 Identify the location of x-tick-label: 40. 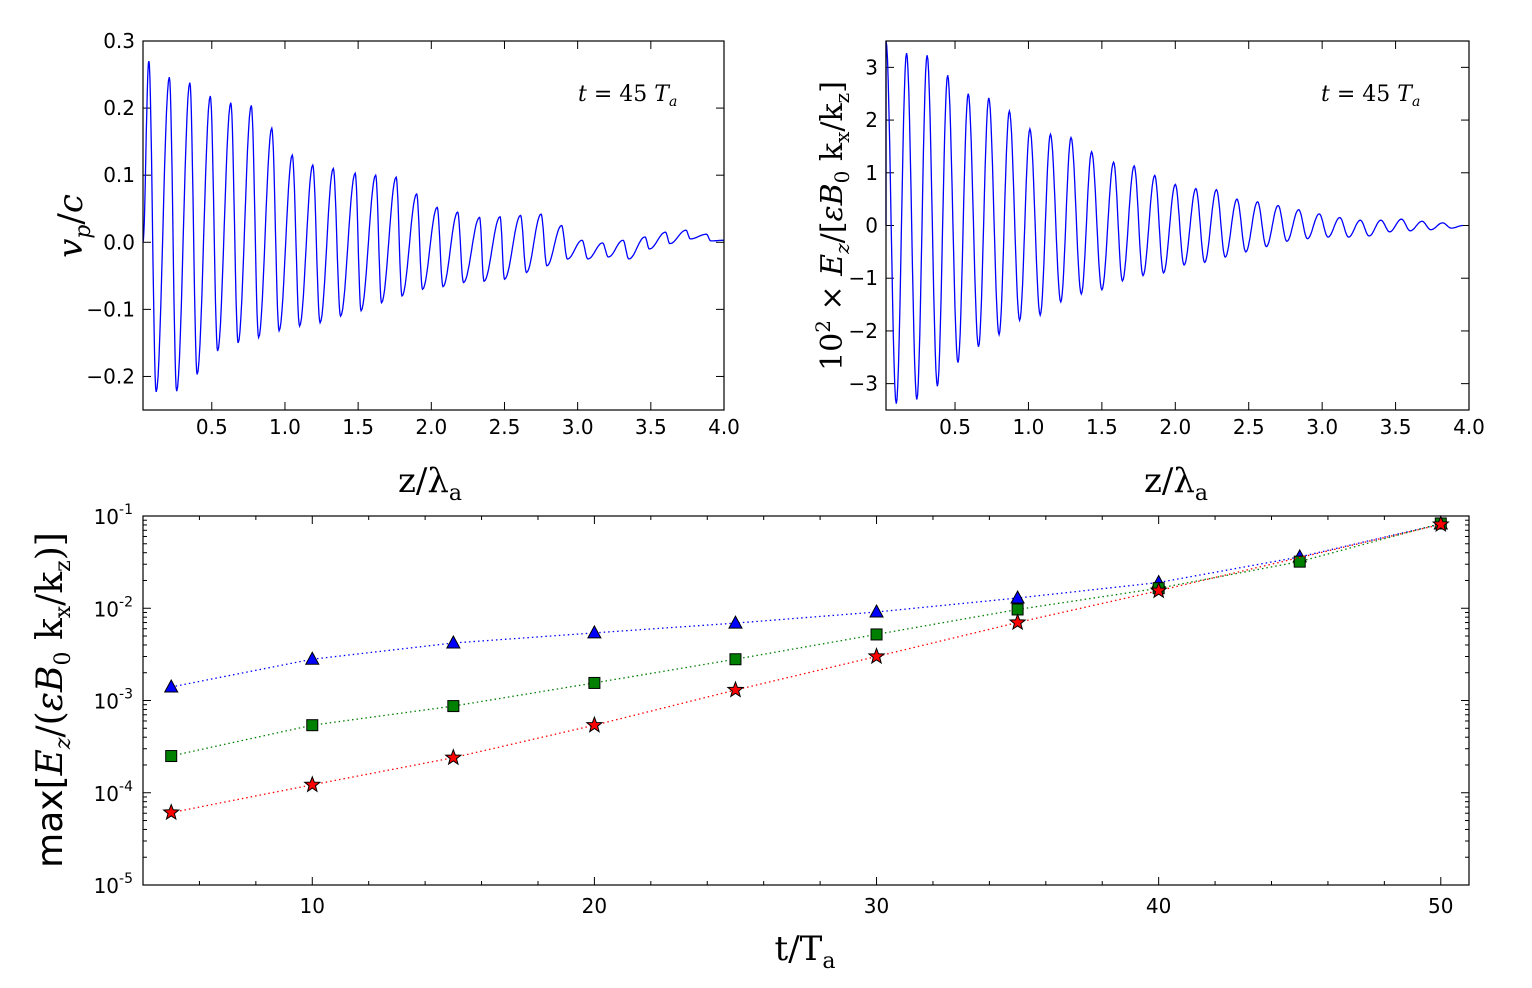
(1158, 906).